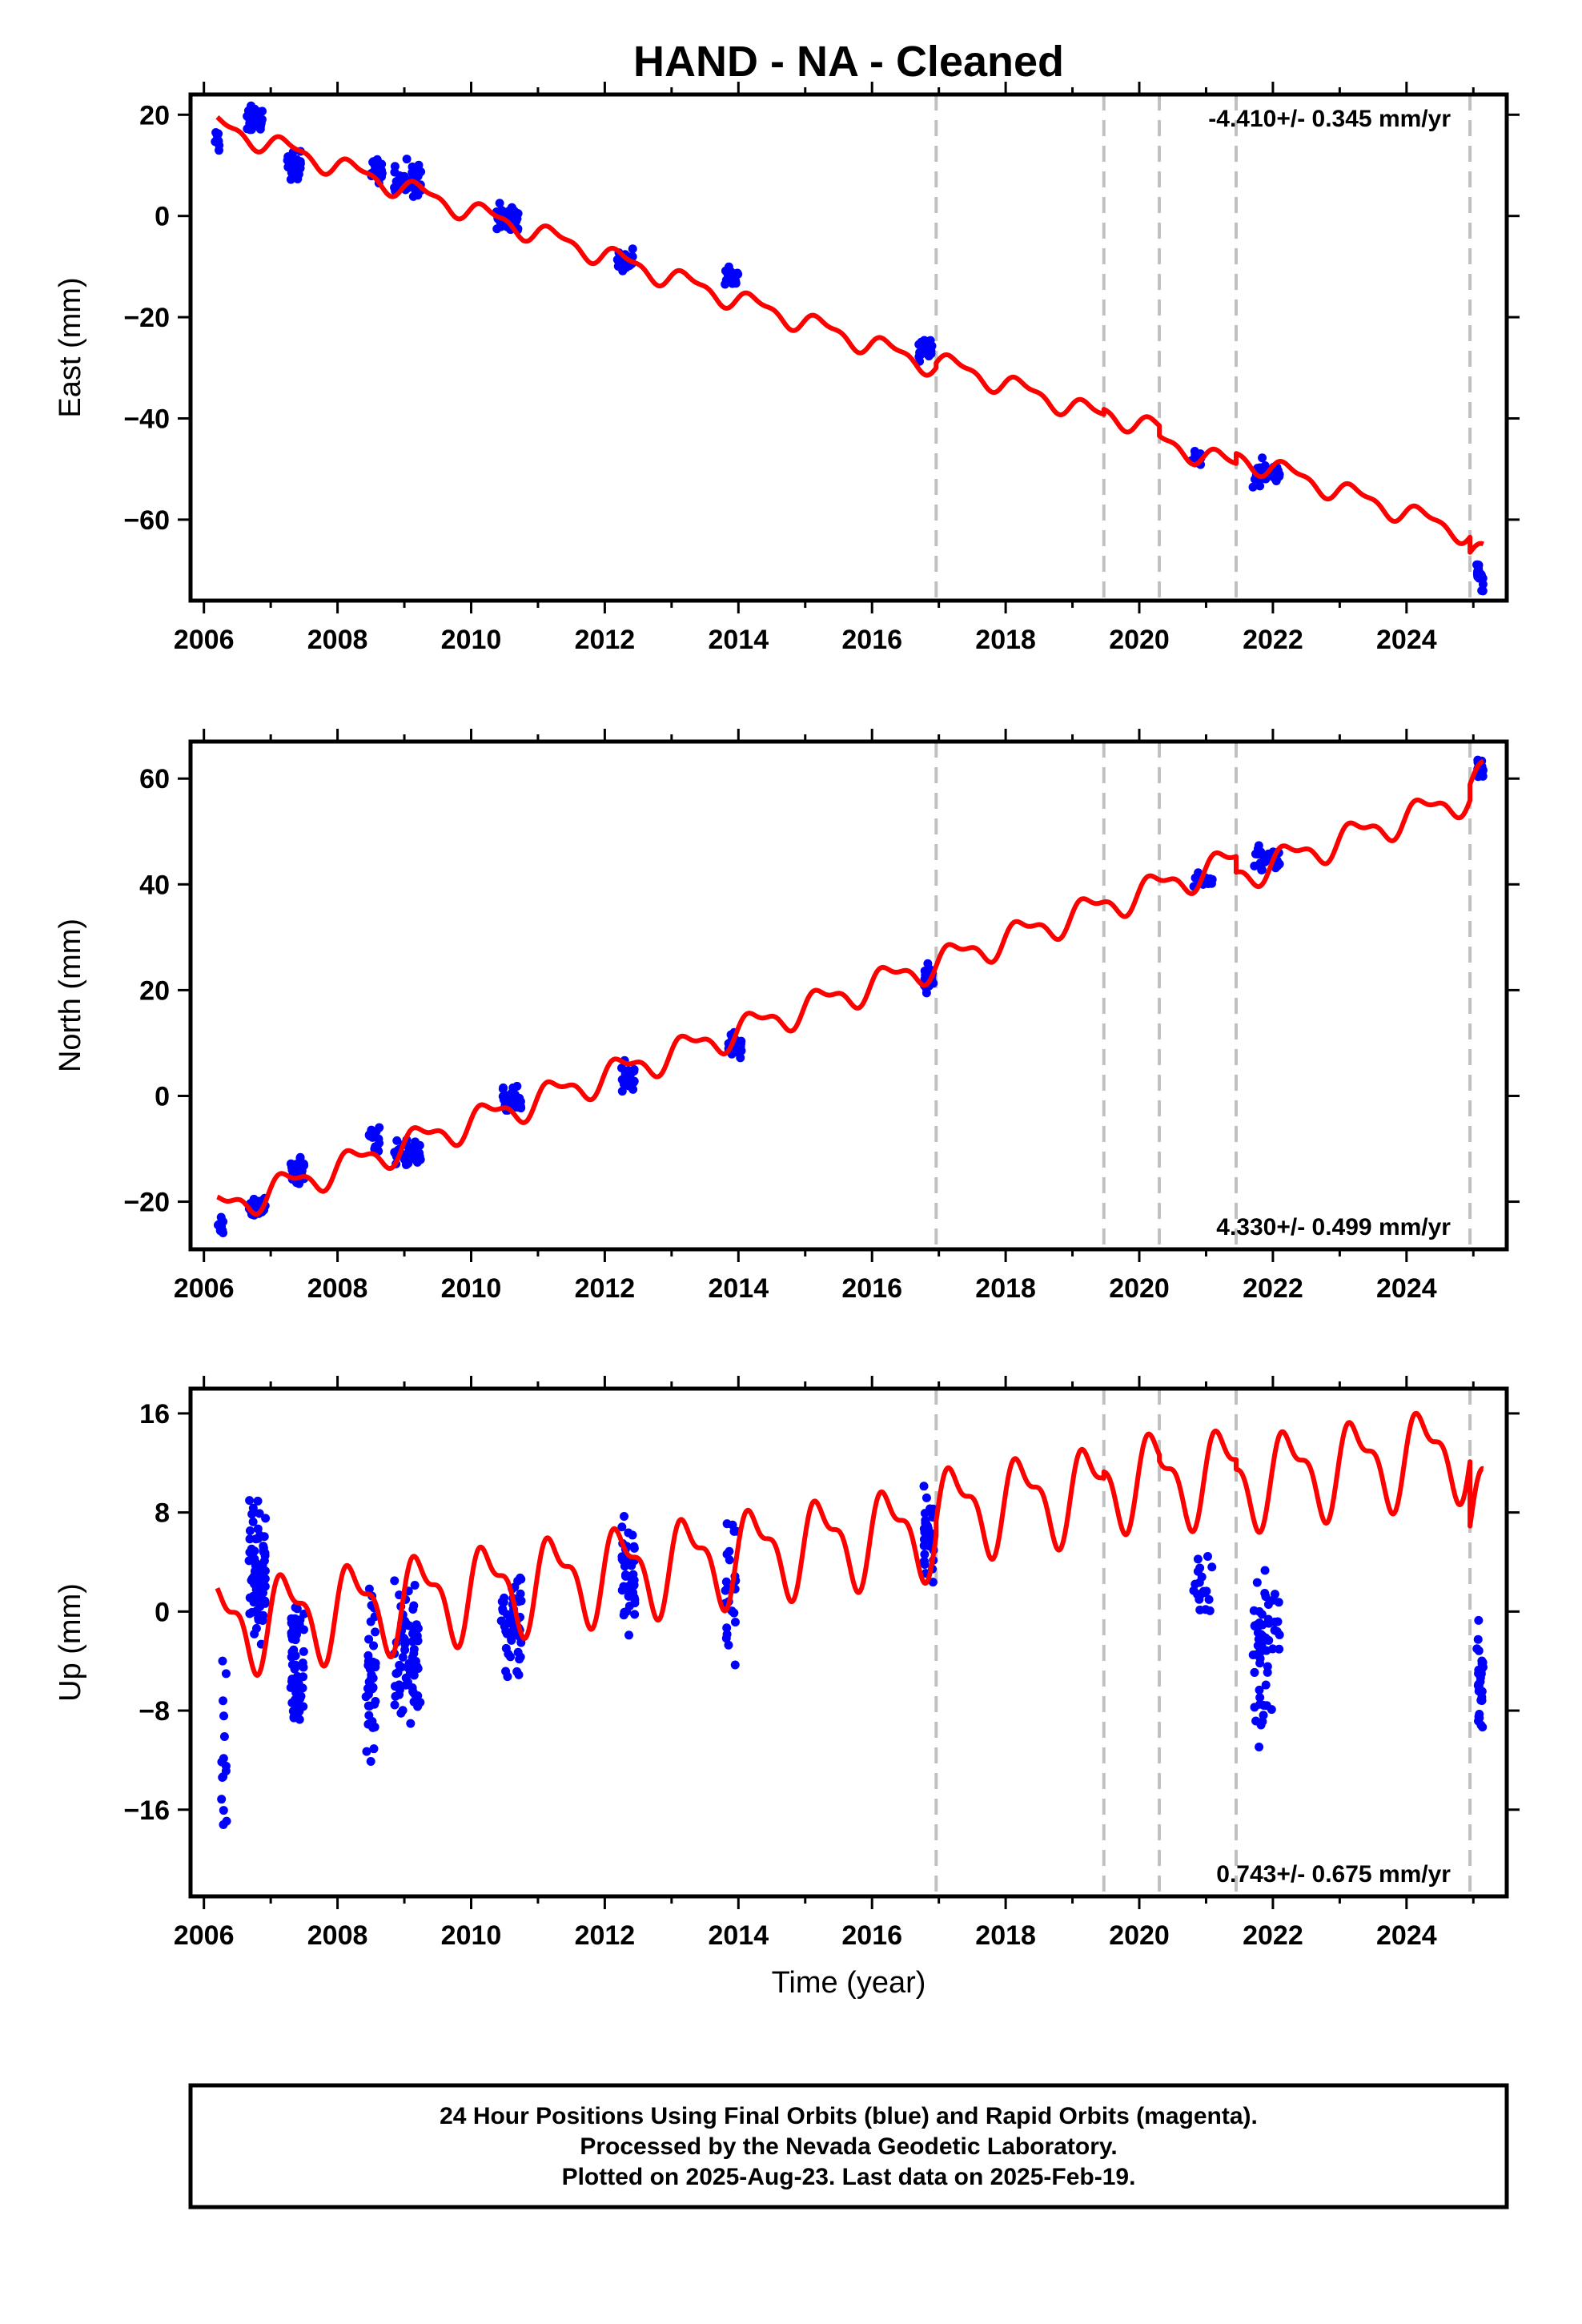  What do you see at coordinates (1273, 1936) in the screenshot?
I see `x-tick-label: 2022` at bounding box center [1273, 1936].